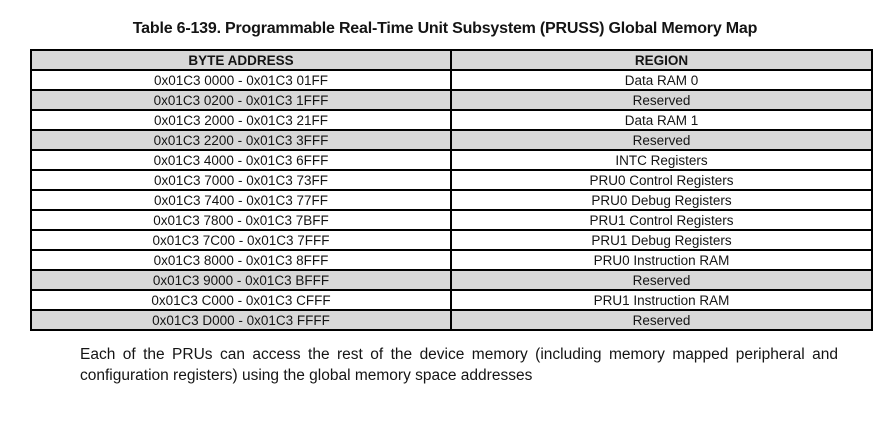 Image resolution: width=890 pixels, height=441 pixels. What do you see at coordinates (241, 140) in the screenshot?
I see `byte-address-cell: 0x01C3 2200 - 0x01C3 3FFF` at bounding box center [241, 140].